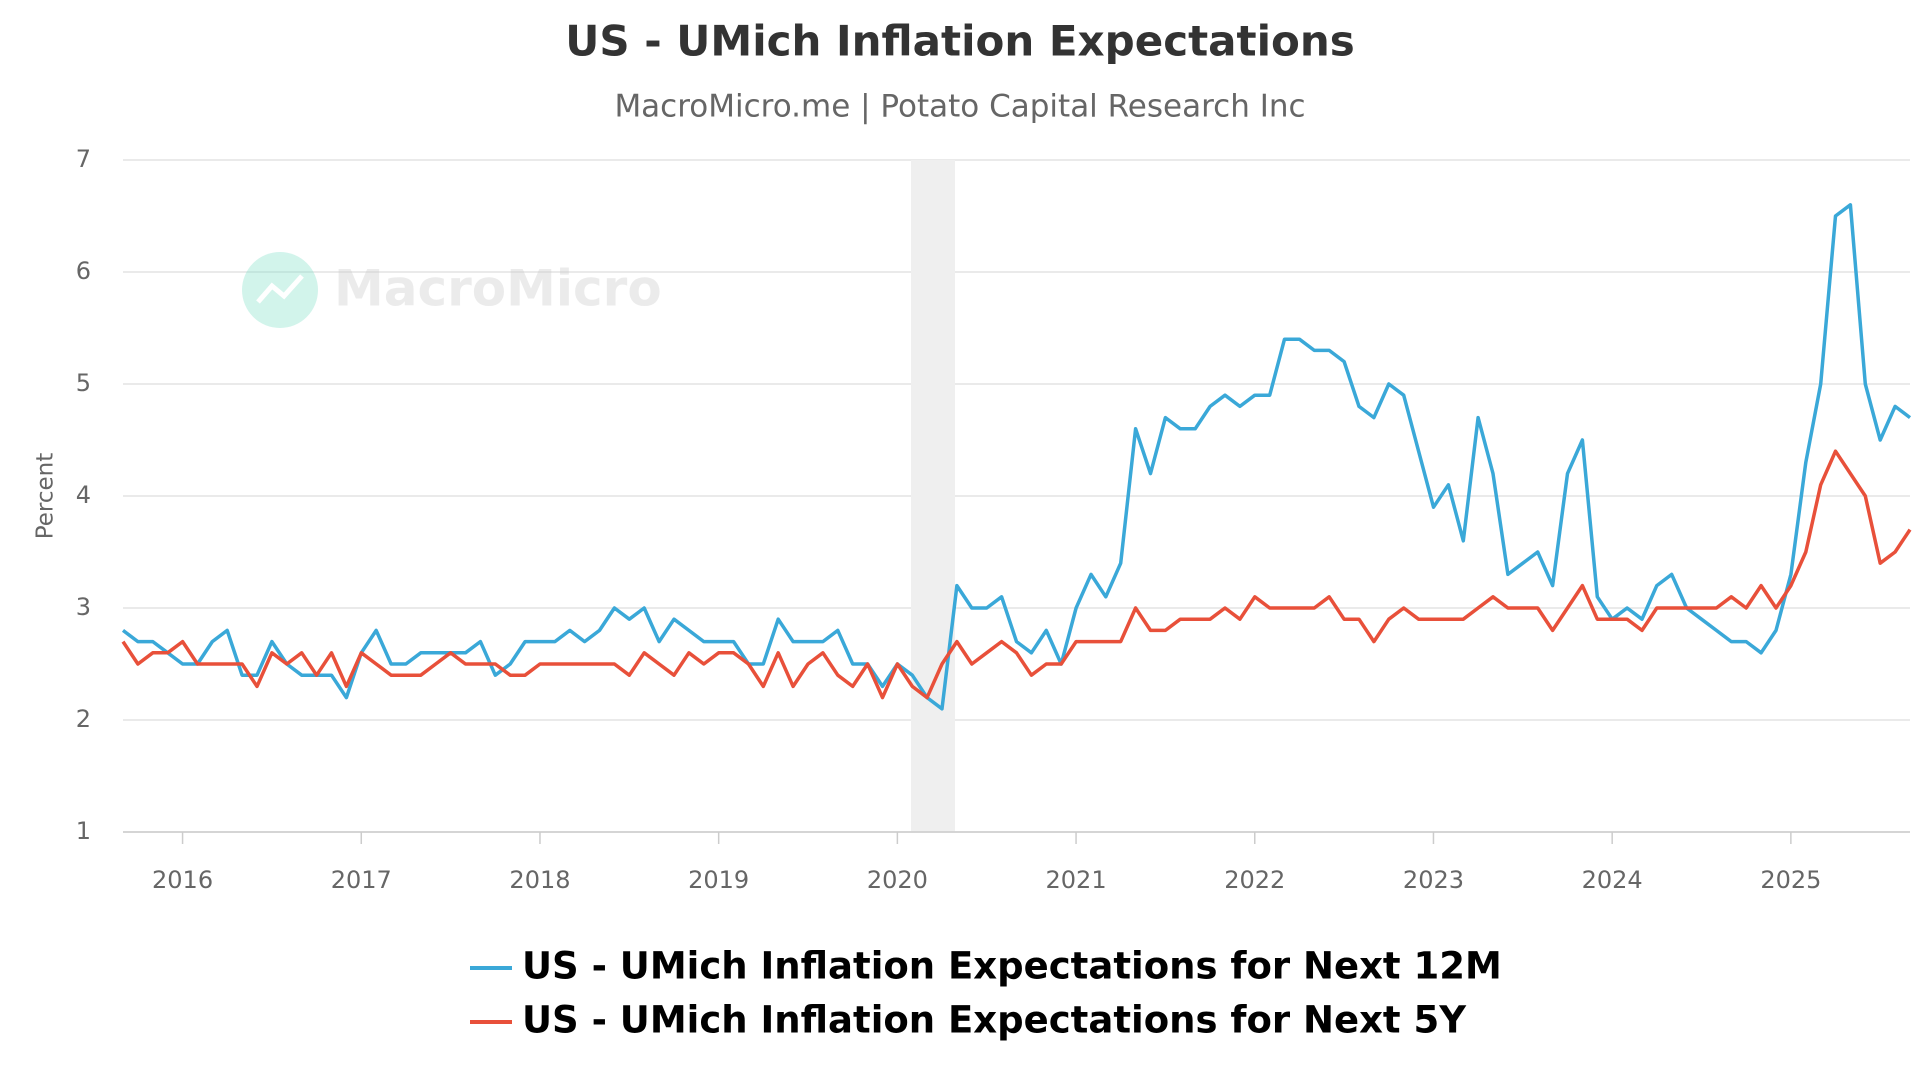 Image resolution: width=1920 pixels, height=1080 pixels. Describe the element at coordinates (1076, 880) in the screenshot. I see `x-tick-label: 2021` at that location.